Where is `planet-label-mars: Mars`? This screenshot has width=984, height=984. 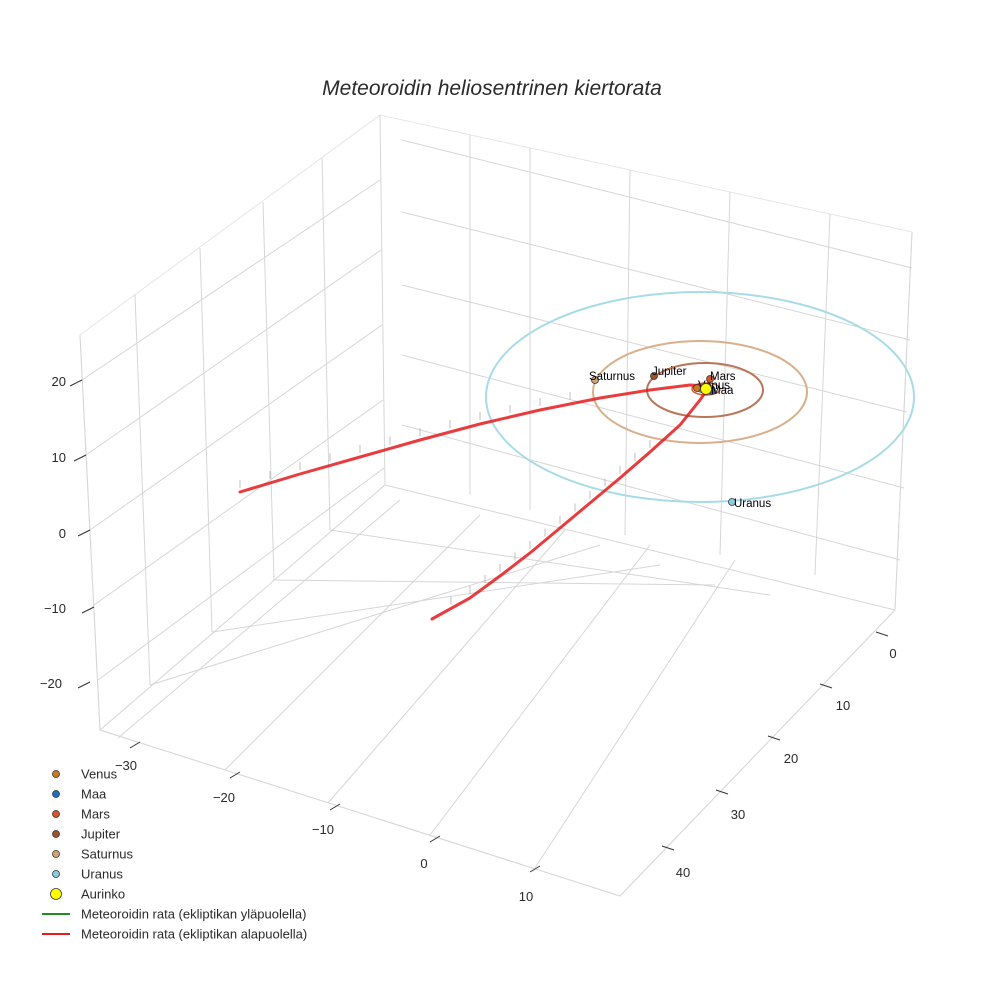 planet-label-mars: Mars is located at coordinates (723, 377).